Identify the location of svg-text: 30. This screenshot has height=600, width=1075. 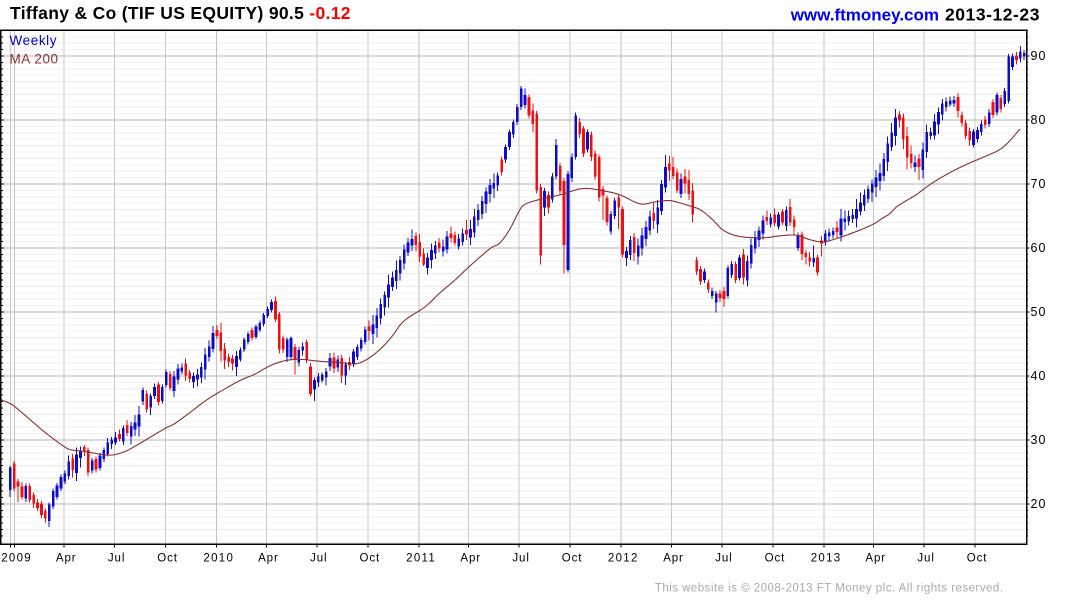
(1039, 440).